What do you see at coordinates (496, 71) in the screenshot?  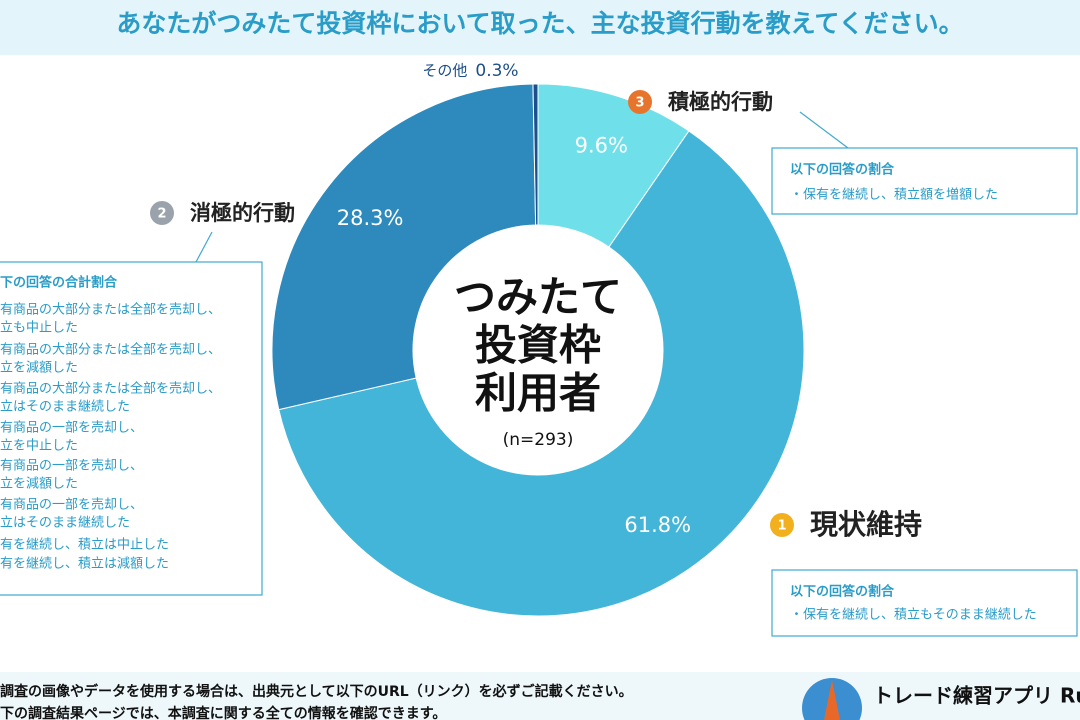 I see `value-label: 0.3%` at bounding box center [496, 71].